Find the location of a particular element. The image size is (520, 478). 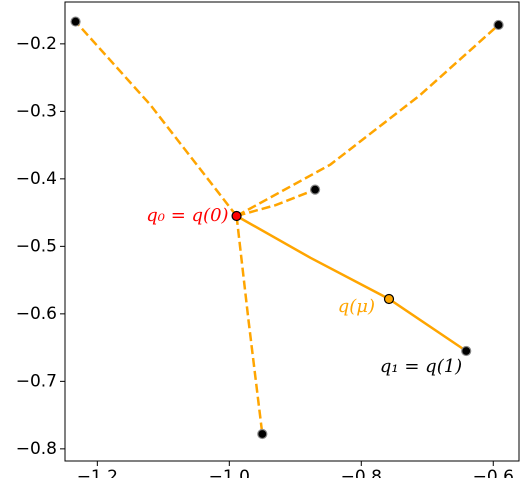

x-tick-label: −1.0 is located at coordinates (229, 472).